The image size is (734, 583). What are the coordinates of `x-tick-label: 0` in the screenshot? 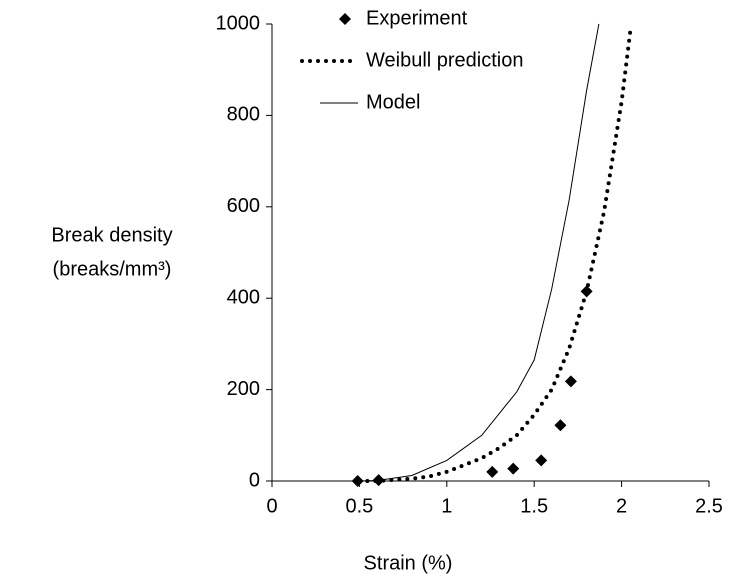 It's located at (271, 506).